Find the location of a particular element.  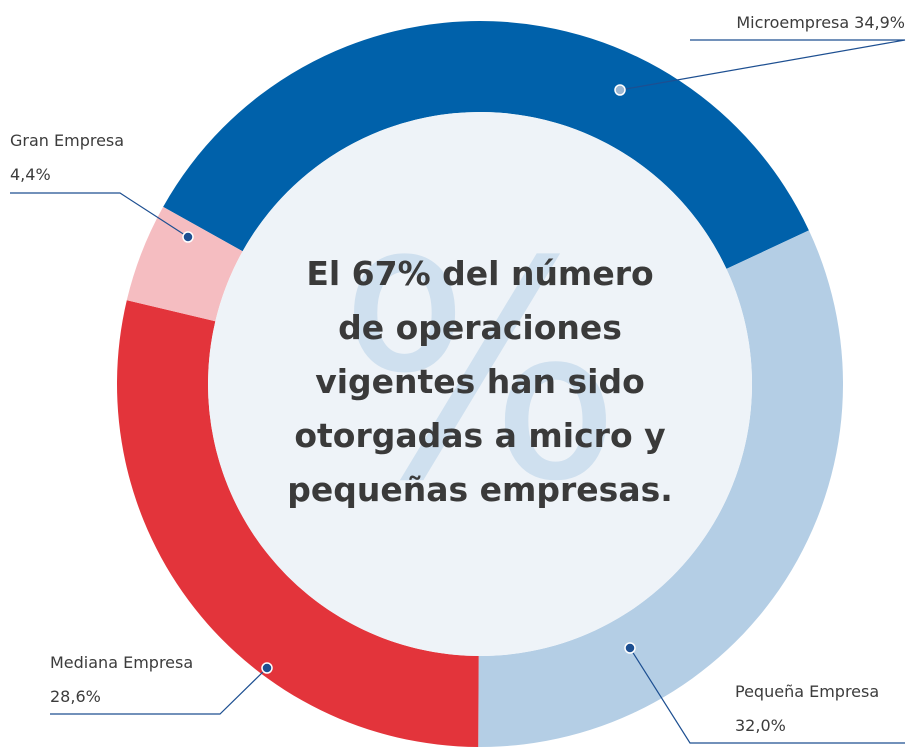

slice-value: 4,4% is located at coordinates (30, 174).